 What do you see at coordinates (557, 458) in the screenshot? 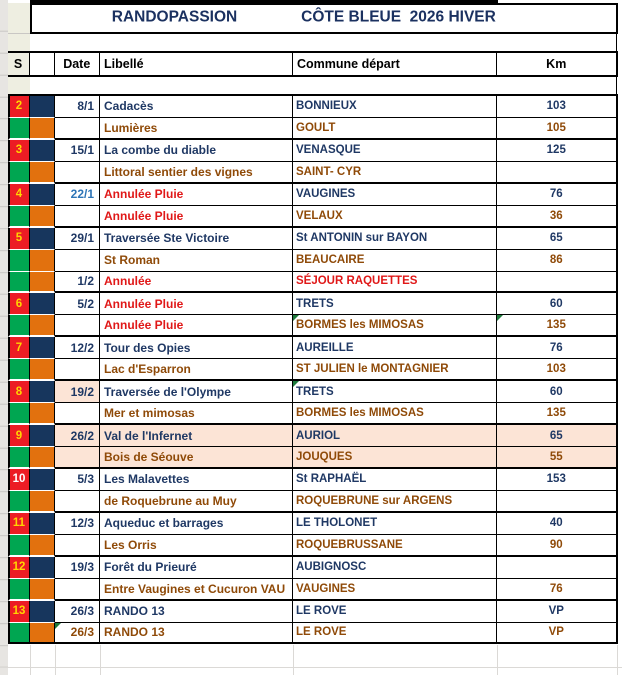
I see `km-cell: 55` at bounding box center [557, 458].